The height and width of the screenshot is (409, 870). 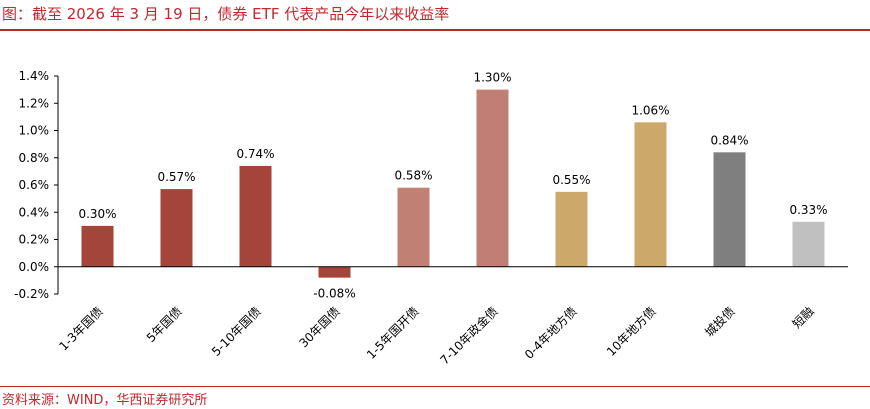 What do you see at coordinates (255, 154) in the screenshot?
I see `data-label: 0.74%` at bounding box center [255, 154].